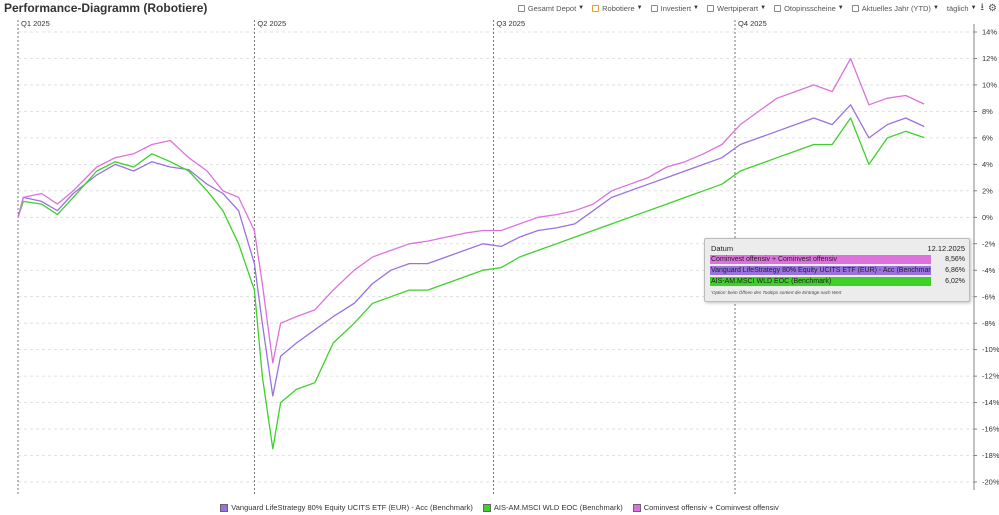 Image resolution: width=999 pixels, height=515 pixels. Describe the element at coordinates (989, 32) in the screenshot. I see `y-tick-label: 14%` at that location.